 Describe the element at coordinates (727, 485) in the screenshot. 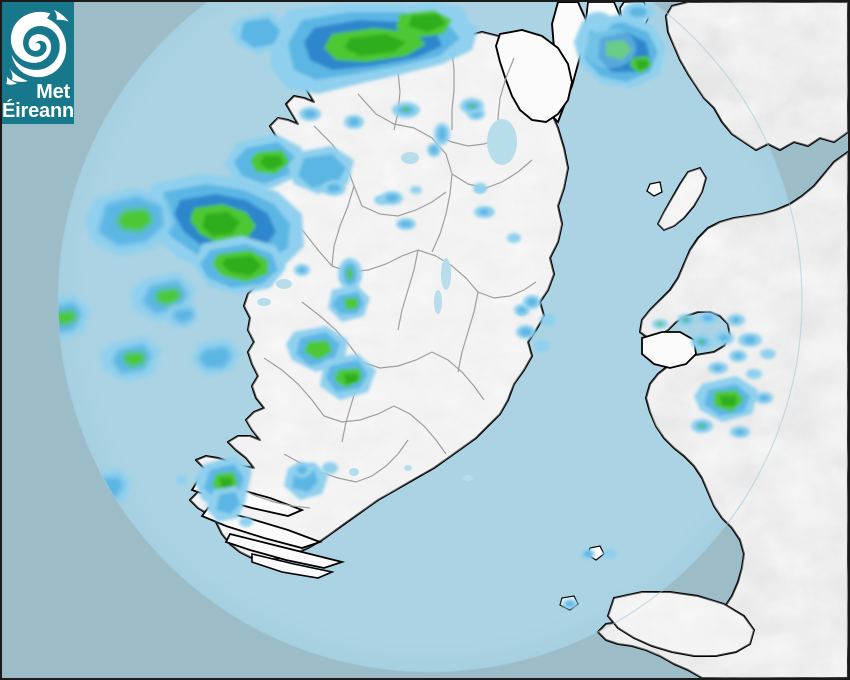

I see `echo-group-wales` at that location.